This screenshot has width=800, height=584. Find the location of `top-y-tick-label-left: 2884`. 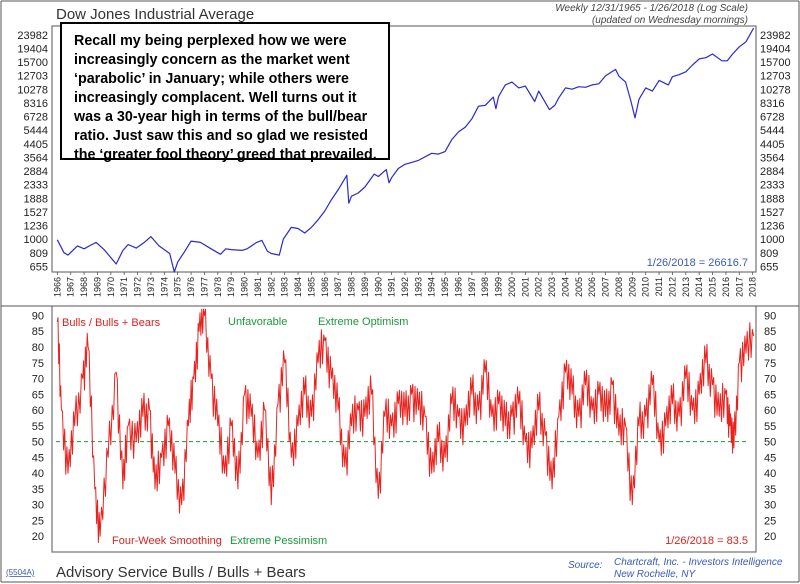

top-y-tick-label-left: 2884 is located at coordinates (36, 172).